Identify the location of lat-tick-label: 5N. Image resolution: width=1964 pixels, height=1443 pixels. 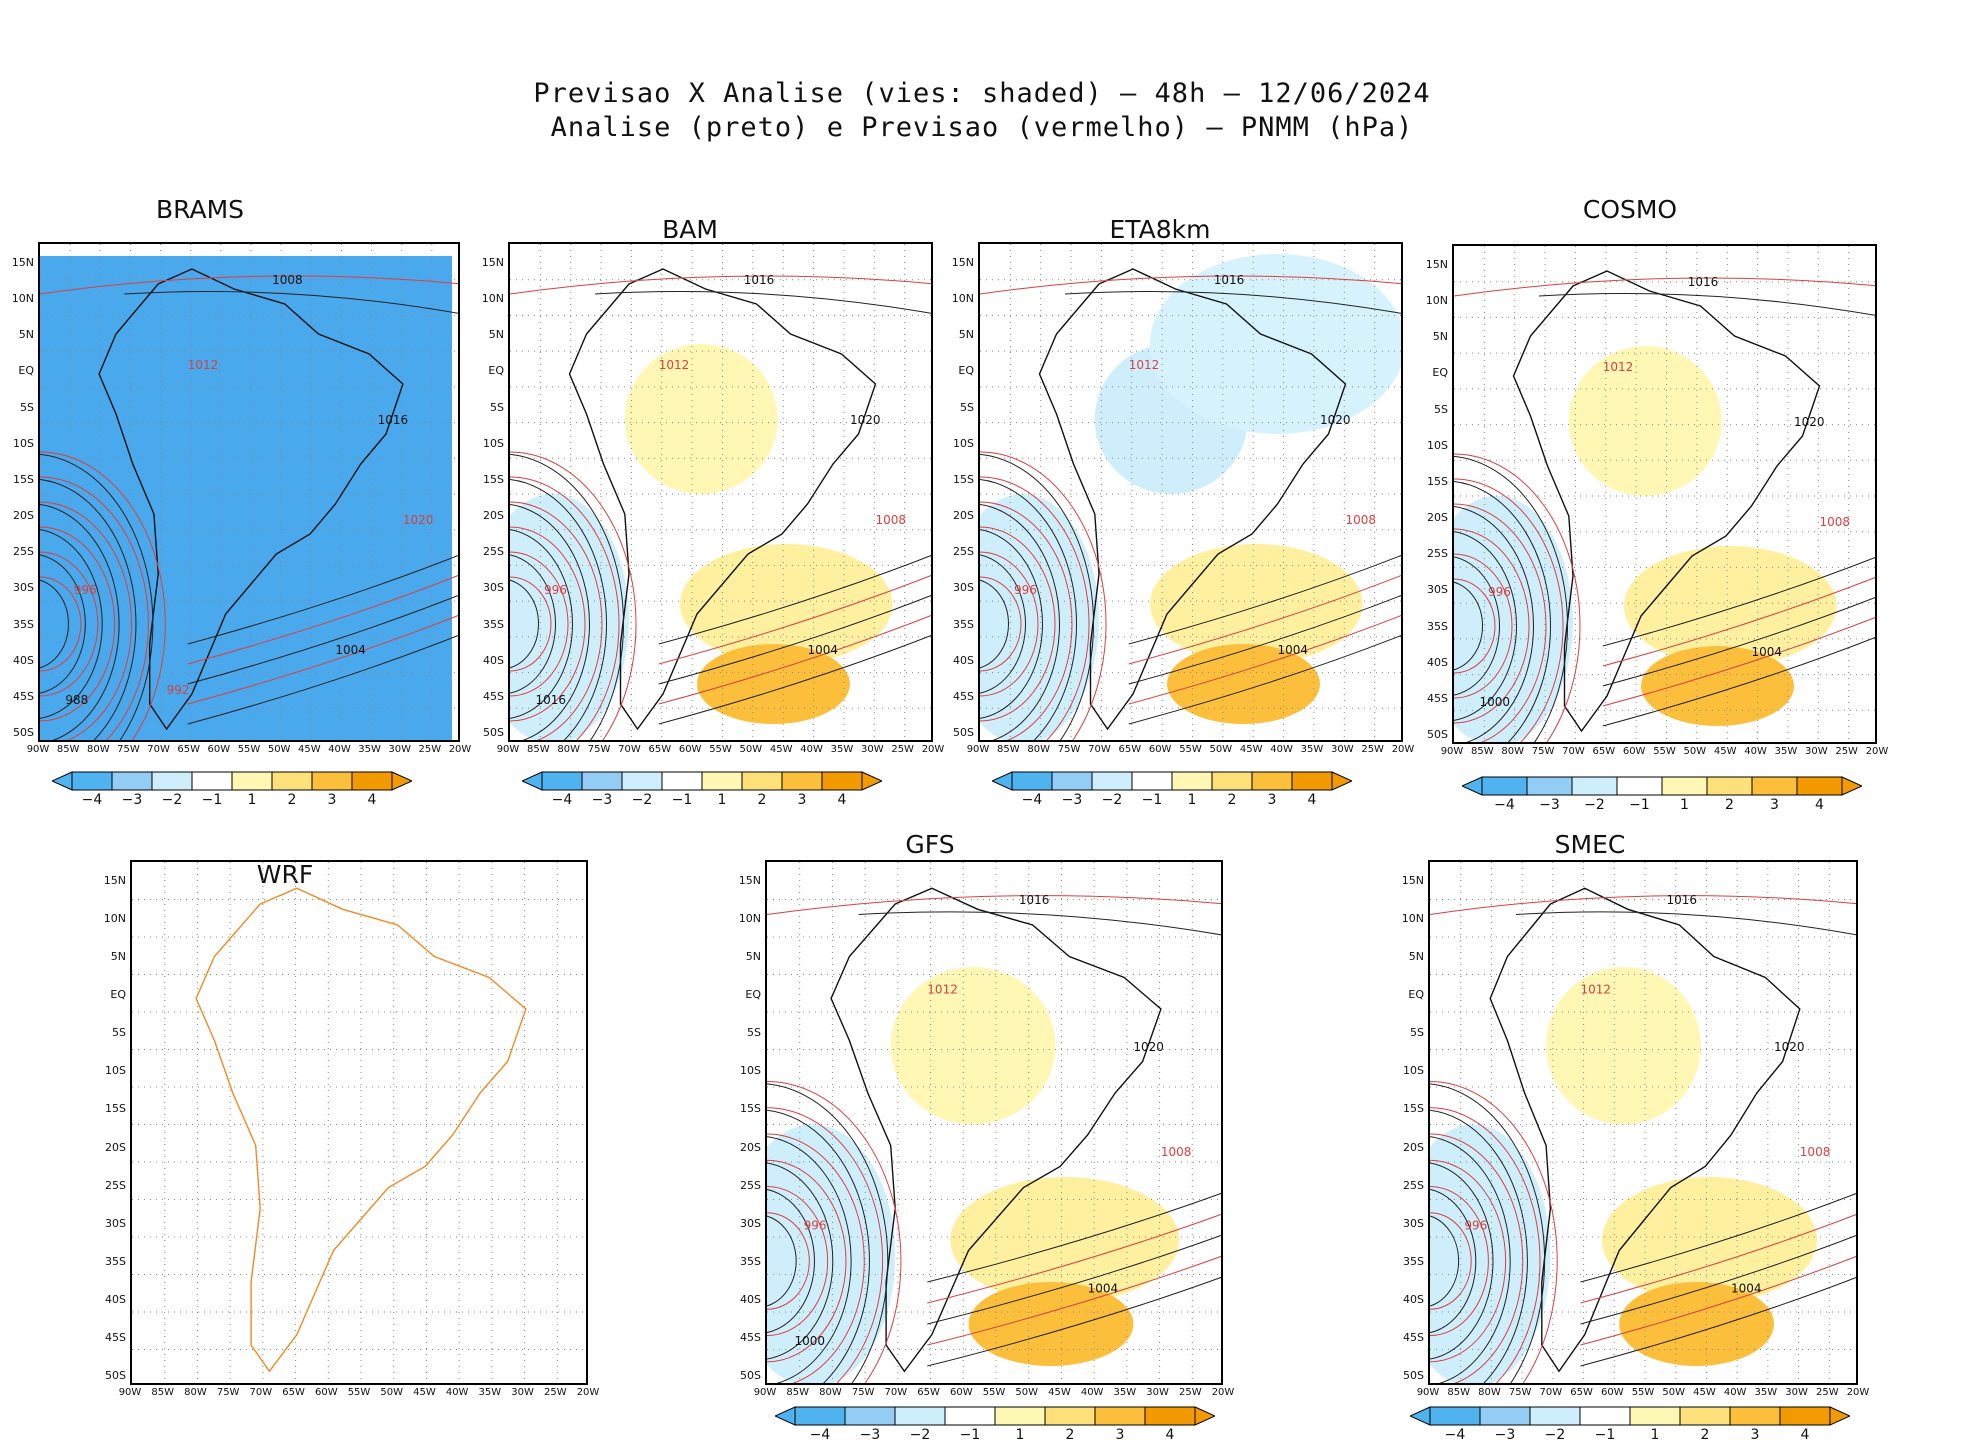
(753, 957).